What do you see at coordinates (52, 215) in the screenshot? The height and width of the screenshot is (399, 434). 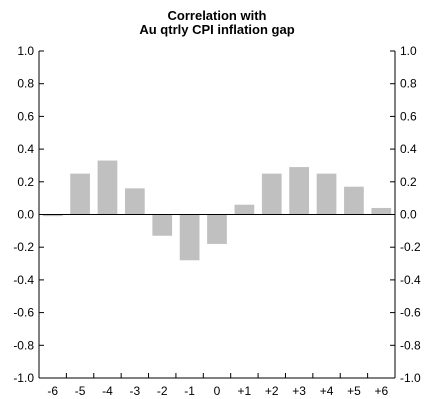 I see `bar--6` at bounding box center [52, 215].